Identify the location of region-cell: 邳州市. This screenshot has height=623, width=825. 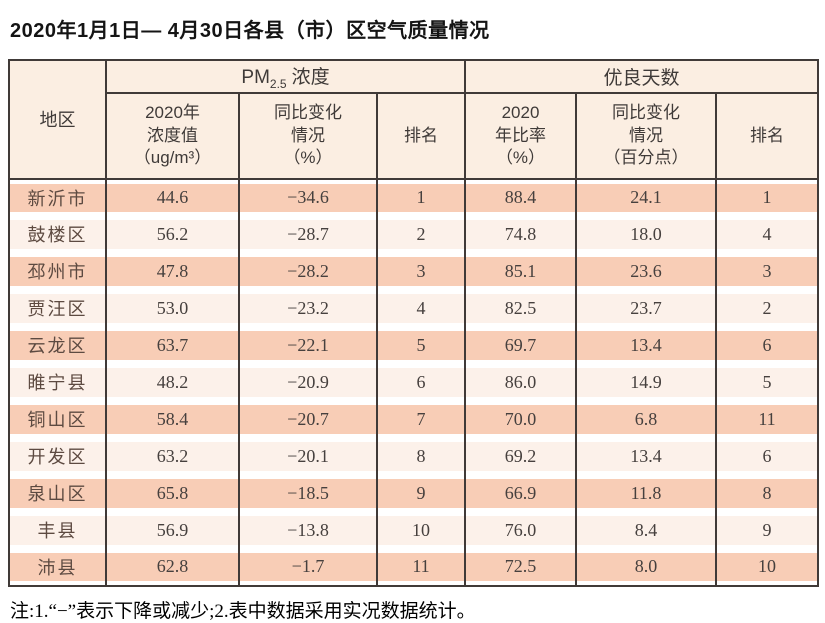
(57, 271).